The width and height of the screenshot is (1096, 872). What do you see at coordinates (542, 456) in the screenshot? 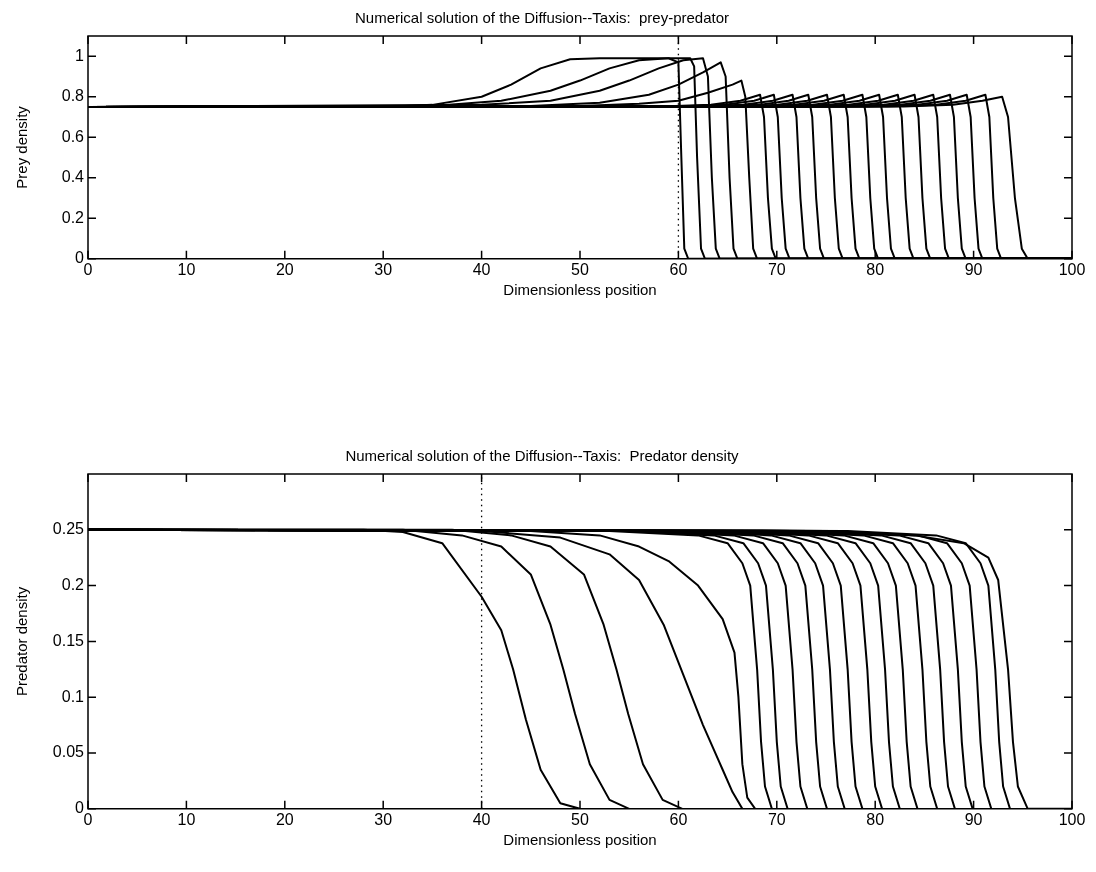
I see `chart-title: Numerical solution of the Diffusion--Taxis: Predator density` at bounding box center [542, 456].